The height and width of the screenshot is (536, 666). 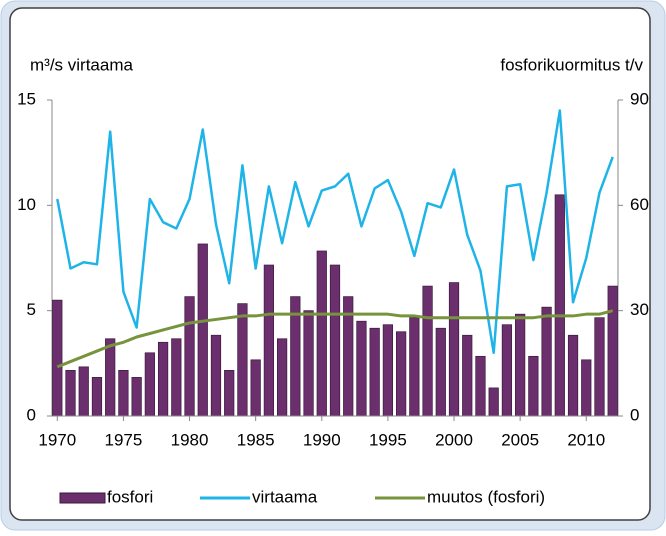 I want to click on x-tick-label: 1975, so click(x=123, y=439).